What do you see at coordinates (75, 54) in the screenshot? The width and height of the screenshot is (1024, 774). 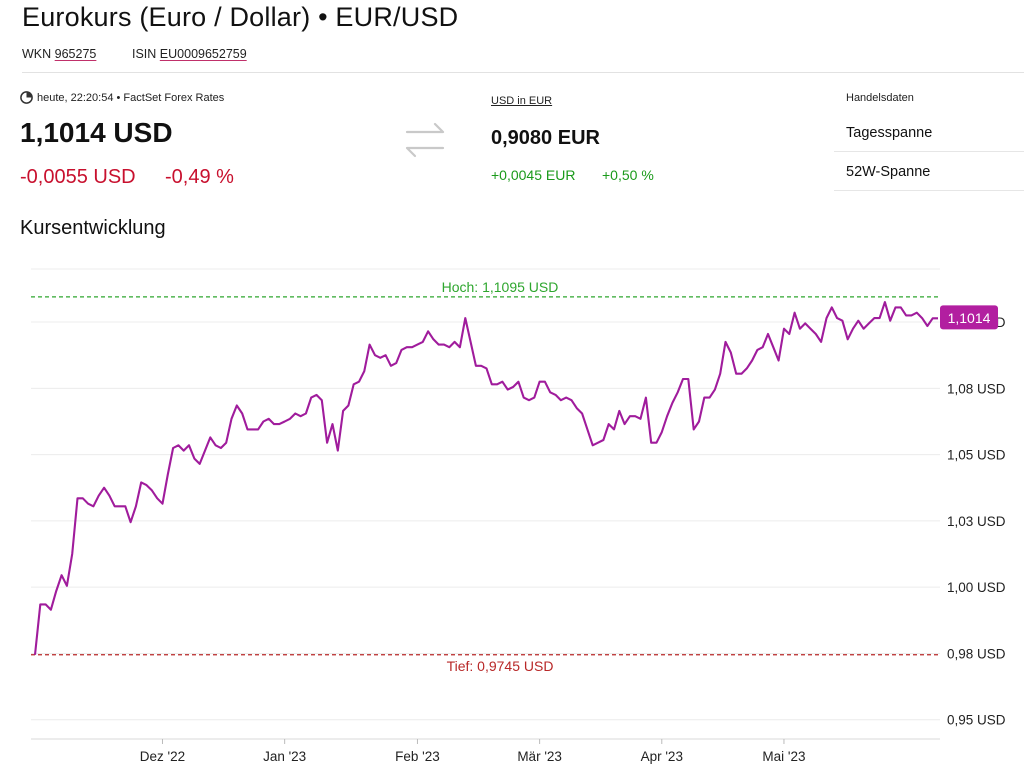 I see `wkn-link: 965275` at bounding box center [75, 54].